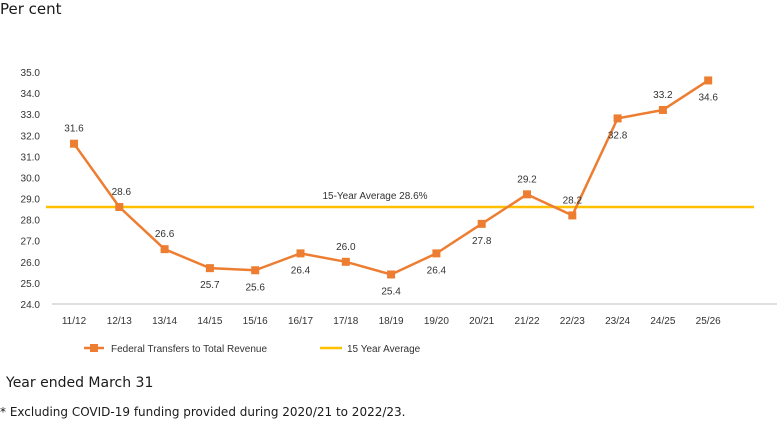 The image size is (779, 421). What do you see at coordinates (31, 73) in the screenshot?
I see `y-tick-label: 35.0` at bounding box center [31, 73].